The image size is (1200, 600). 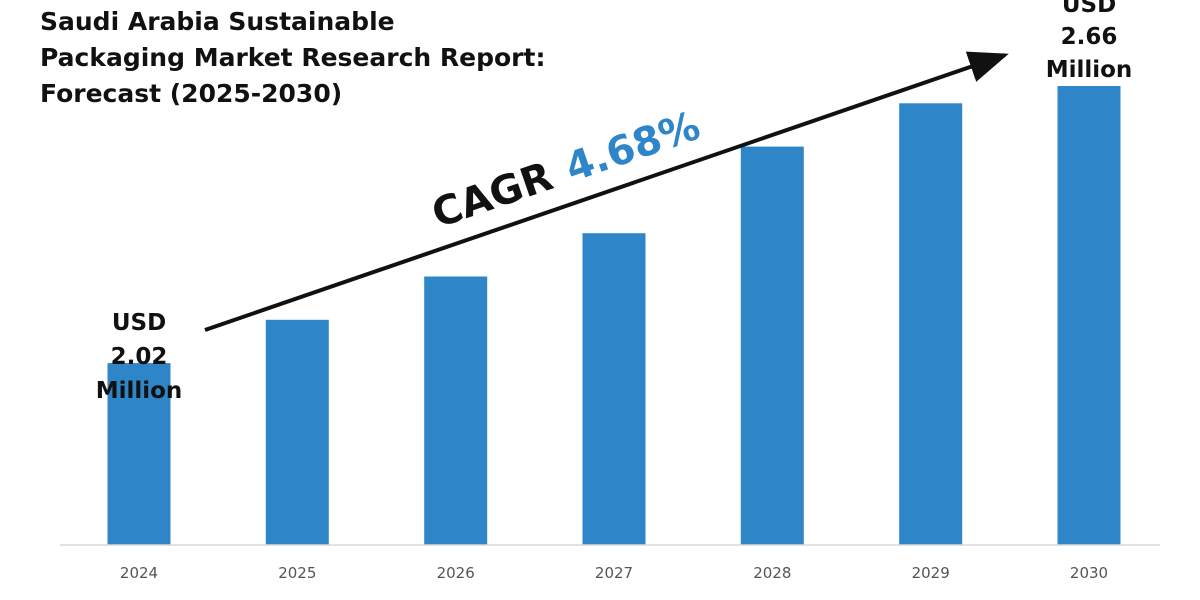 What do you see at coordinates (772, 573) in the screenshot?
I see `x-tick-label-2028: 2028` at bounding box center [772, 573].